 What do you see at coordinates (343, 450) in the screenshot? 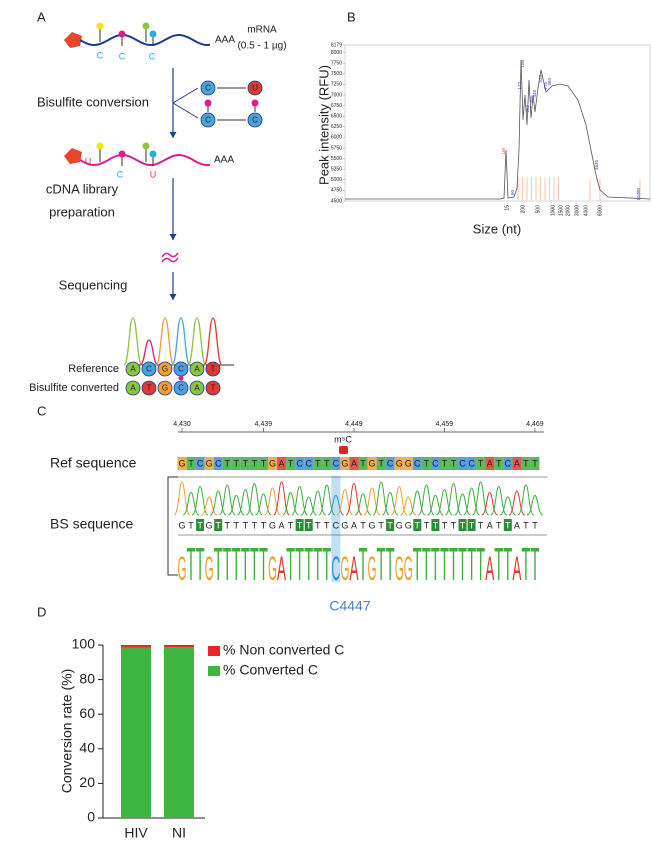
I see `modification-icon` at bounding box center [343, 450].